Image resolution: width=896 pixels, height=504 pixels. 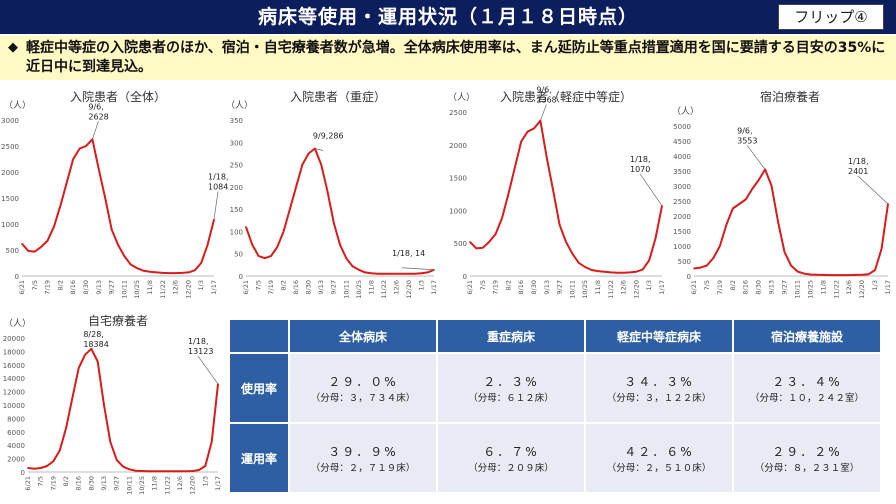 I want to click on x-tick-label: 11/8, so click(x=155, y=483).